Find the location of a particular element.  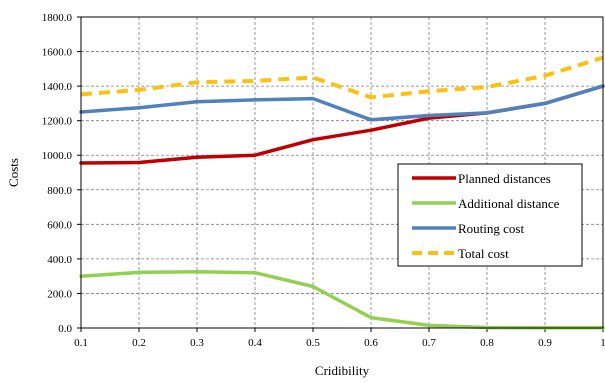

legend-label-routing-cost: Routing cost is located at coordinates (491, 228).